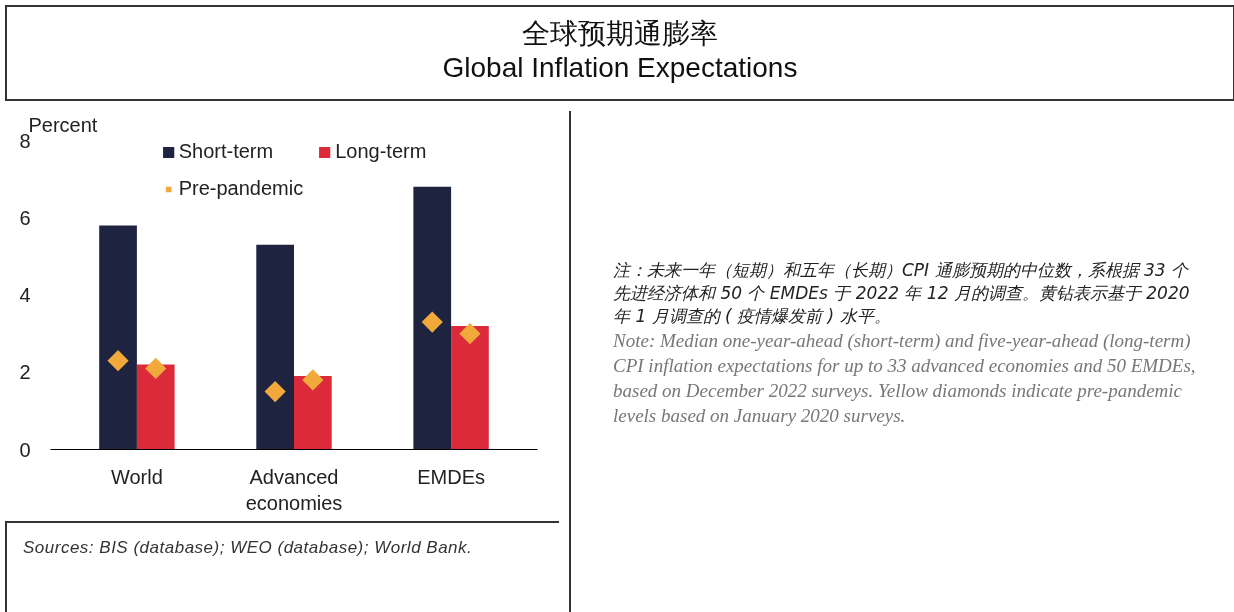 This screenshot has width=1234, height=612. What do you see at coordinates (620, 33) in the screenshot?
I see `text: 全球预期通膨率` at bounding box center [620, 33].